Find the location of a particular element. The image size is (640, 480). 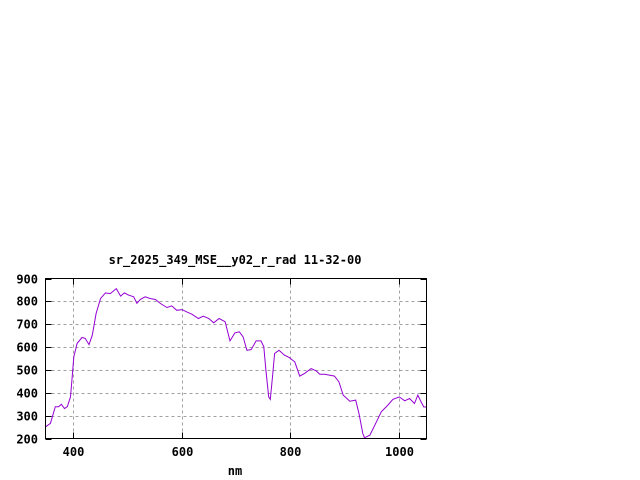

y-tick-label: 200 is located at coordinates (27, 440).